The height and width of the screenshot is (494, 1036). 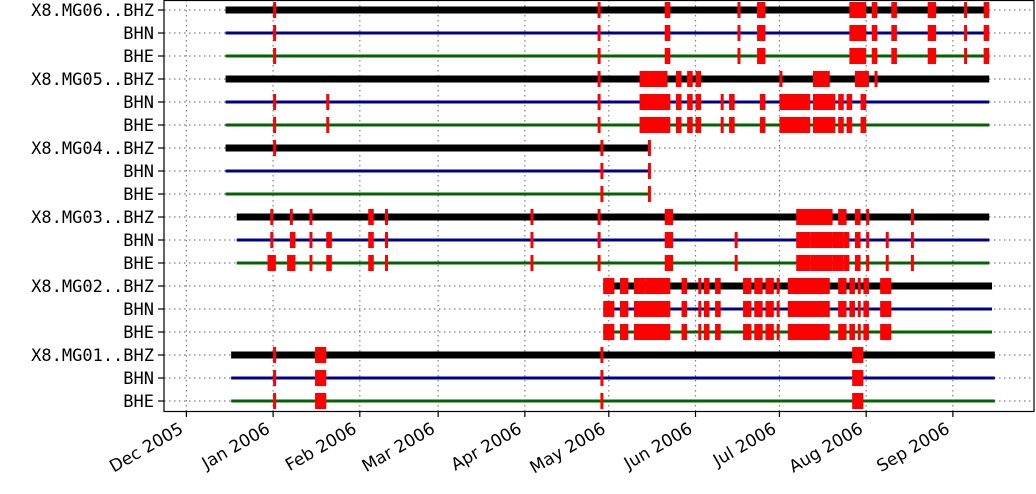 I want to click on x-tick-label: Feb 2006, so click(x=321, y=447).